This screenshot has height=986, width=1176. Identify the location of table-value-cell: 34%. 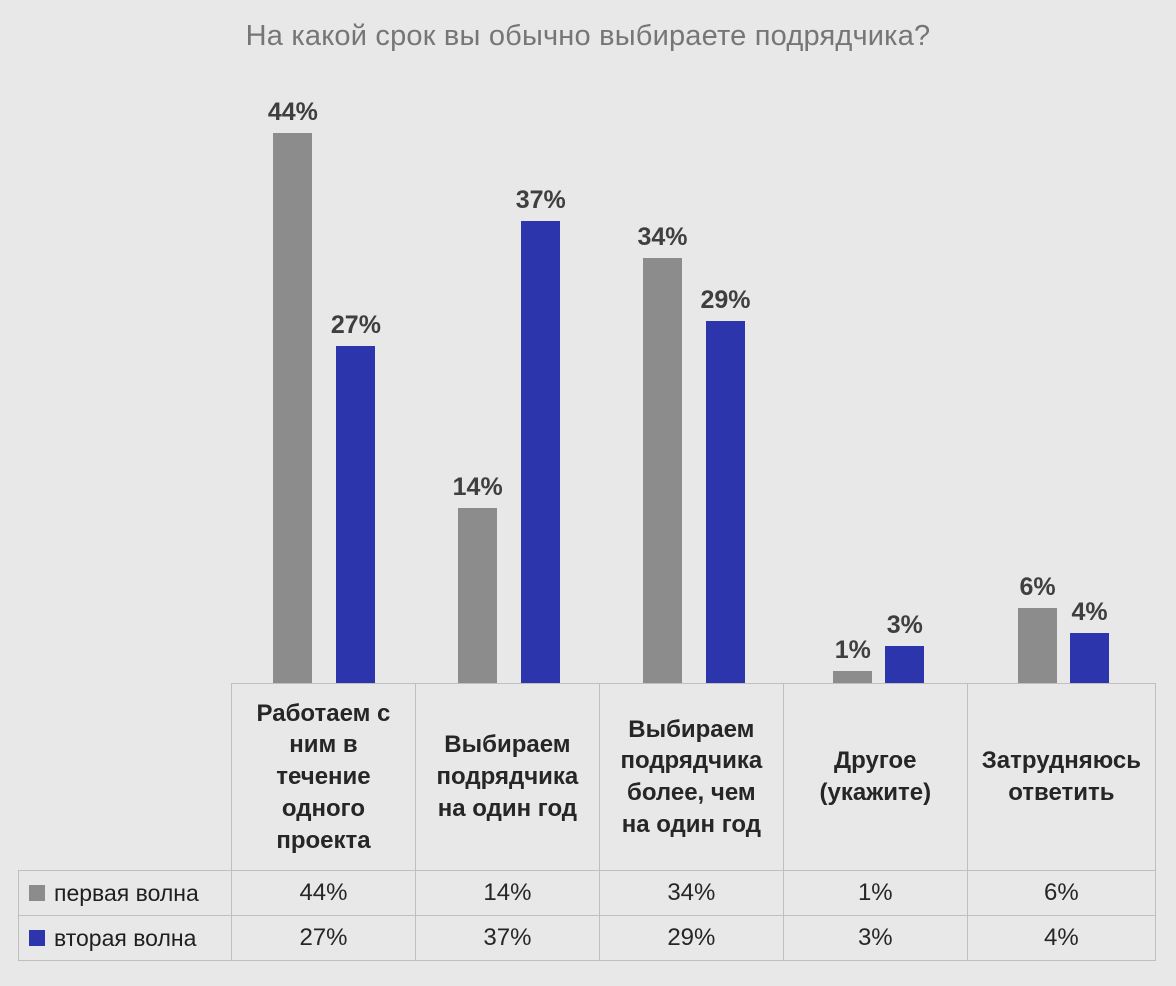
(691, 893).